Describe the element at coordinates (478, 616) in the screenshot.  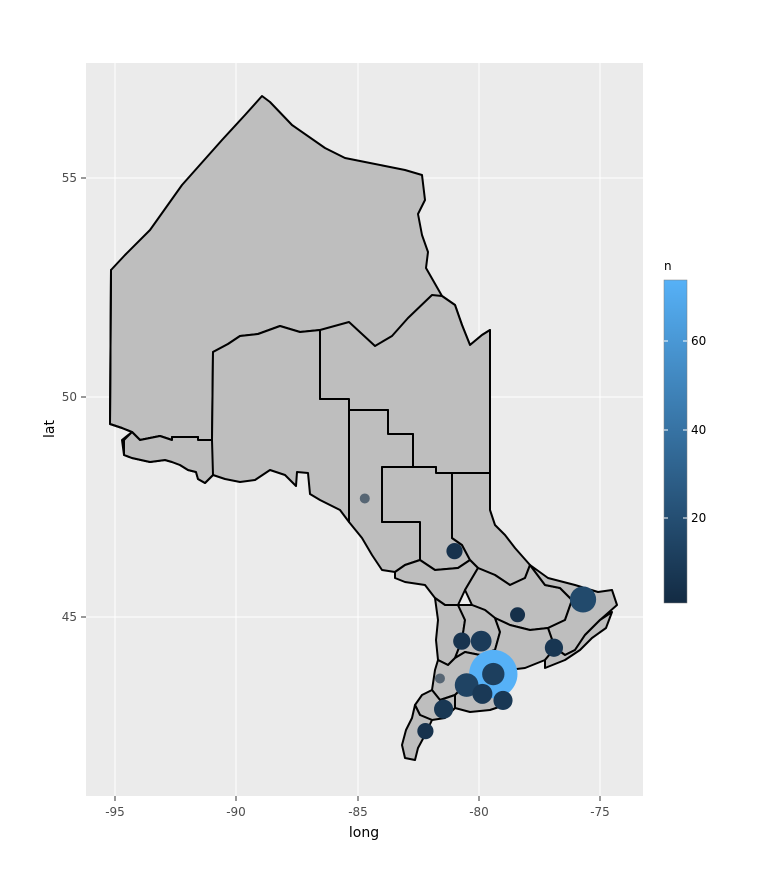
I see `points-layer` at that location.